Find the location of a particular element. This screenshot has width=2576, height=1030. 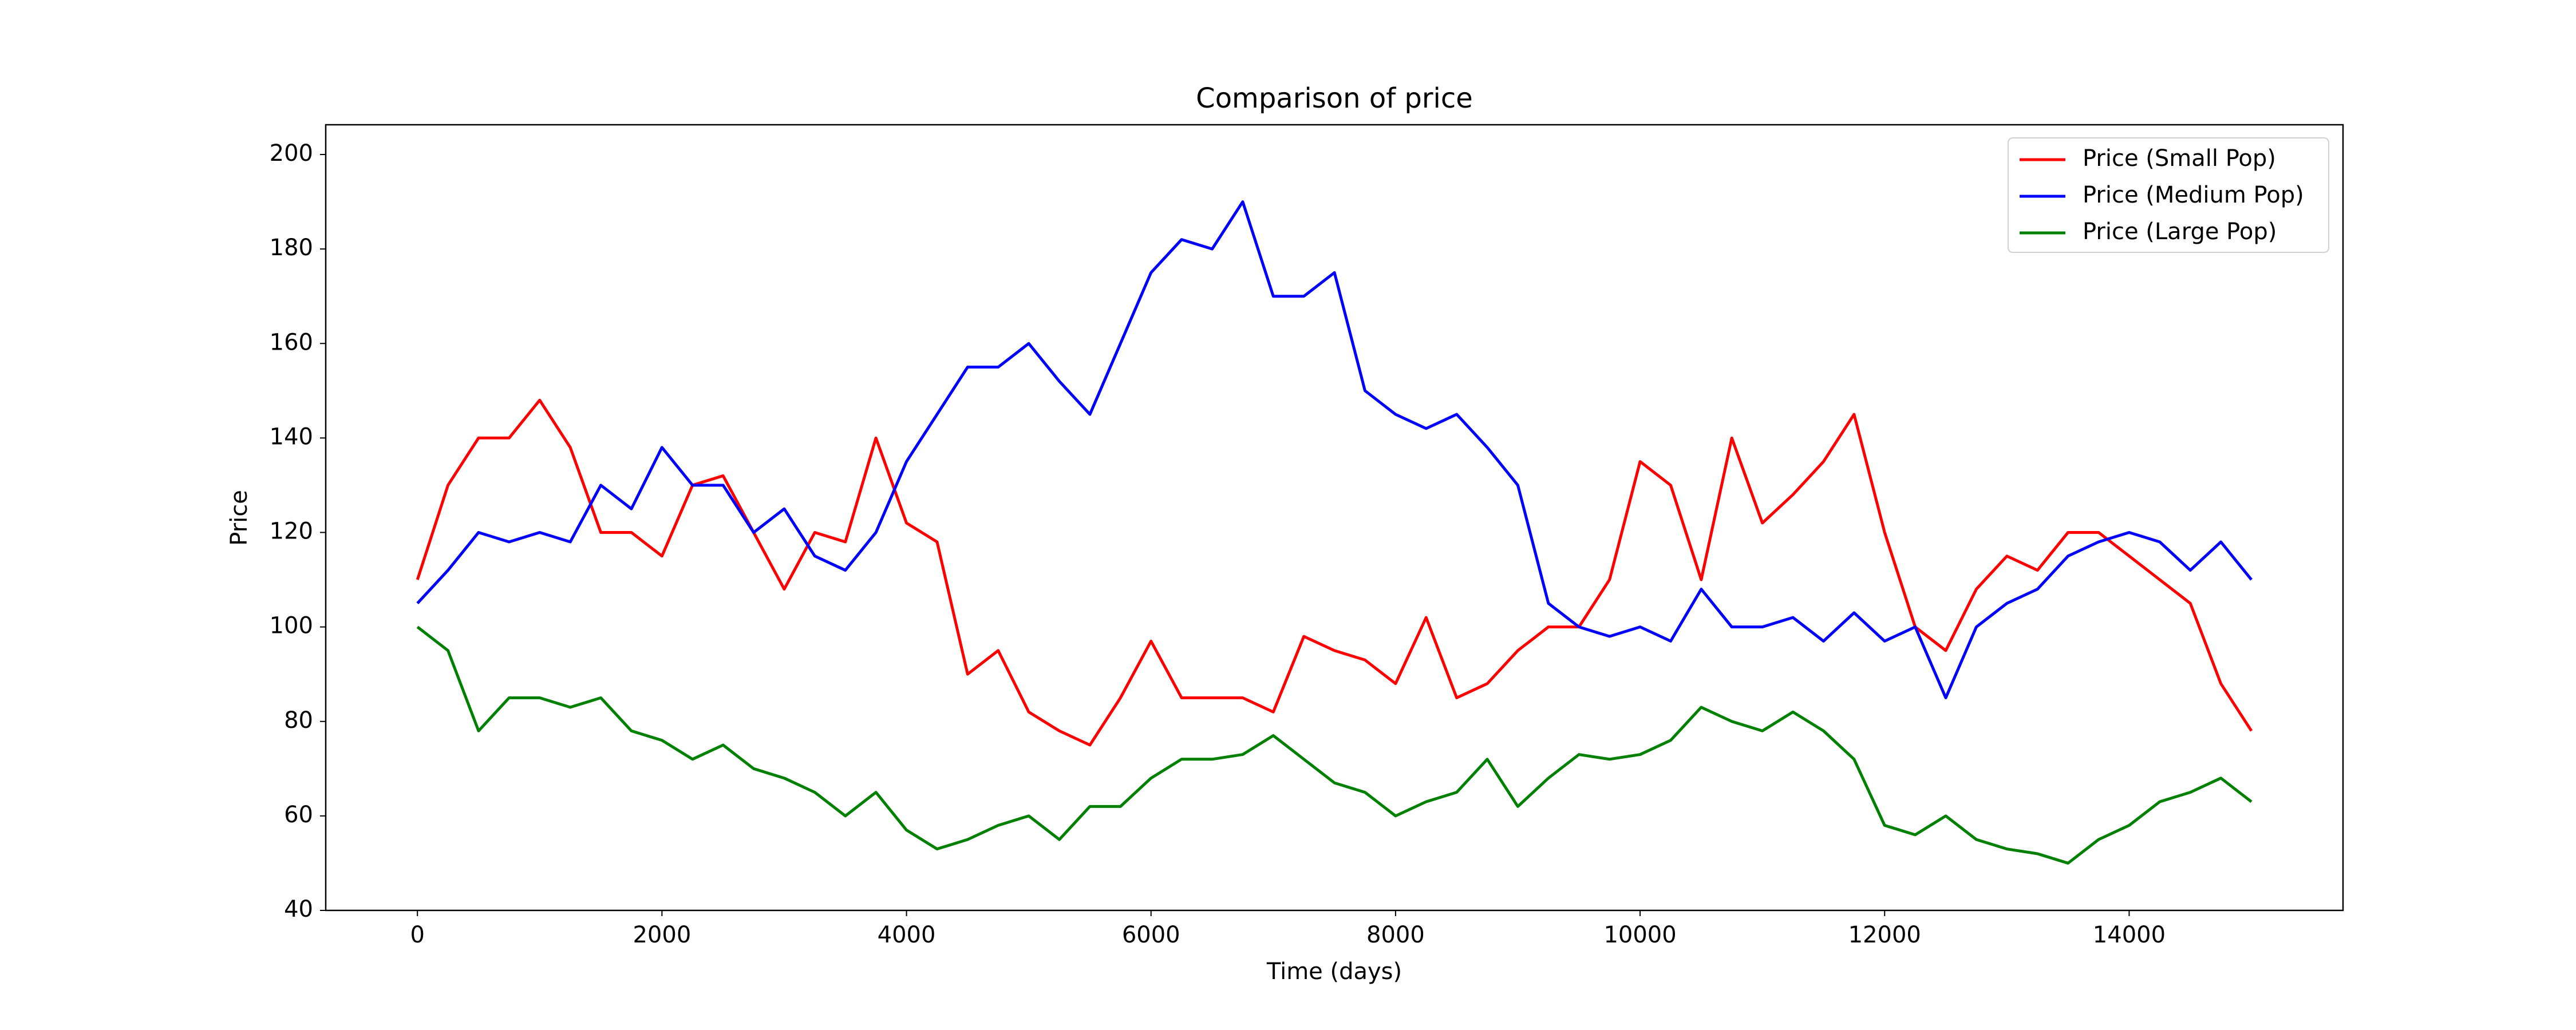

y-tick-label: 160 is located at coordinates (291, 342).